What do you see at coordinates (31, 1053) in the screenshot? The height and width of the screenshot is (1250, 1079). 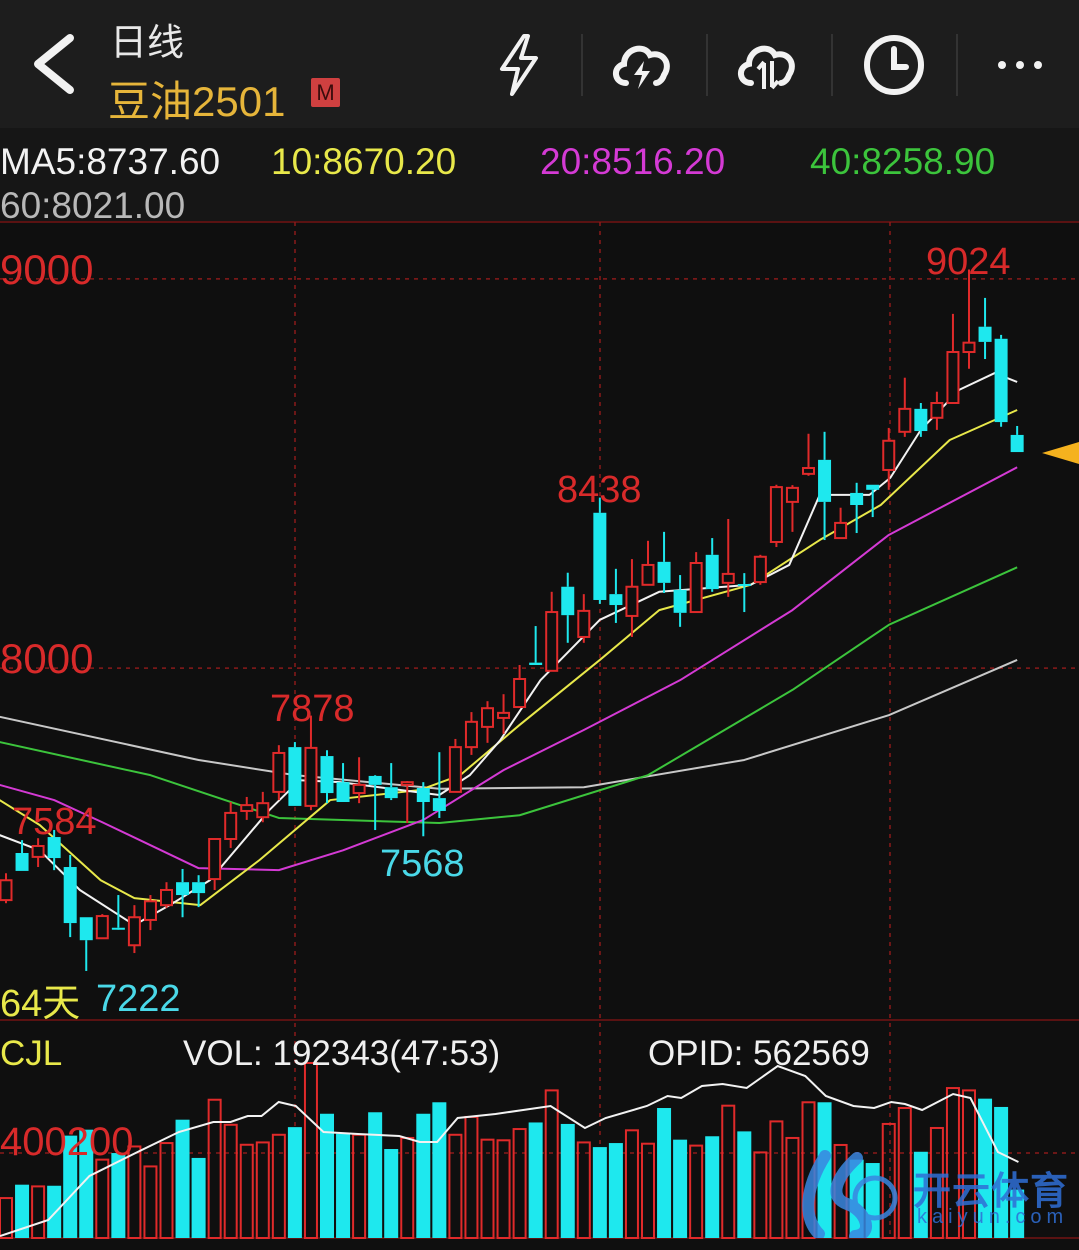 I see `indicator-name: CJL` at bounding box center [31, 1053].